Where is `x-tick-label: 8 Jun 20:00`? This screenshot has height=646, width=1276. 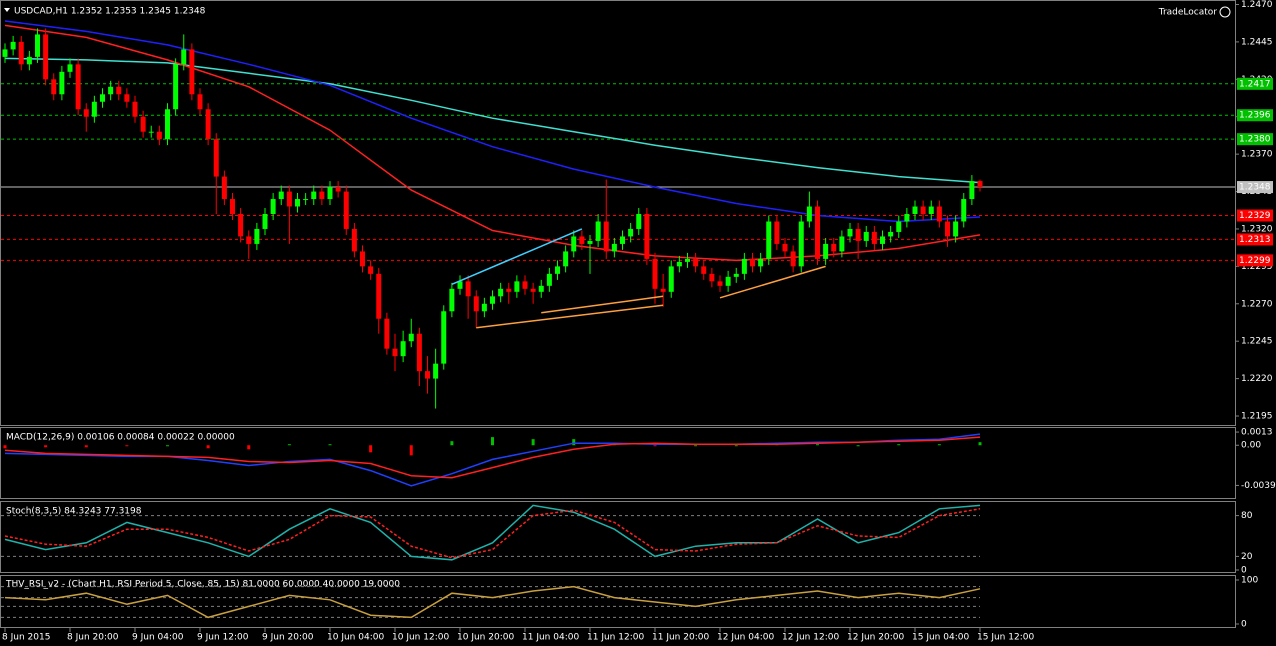
x-tick-label: 8 Jun 20:00 is located at coordinates (93, 638).